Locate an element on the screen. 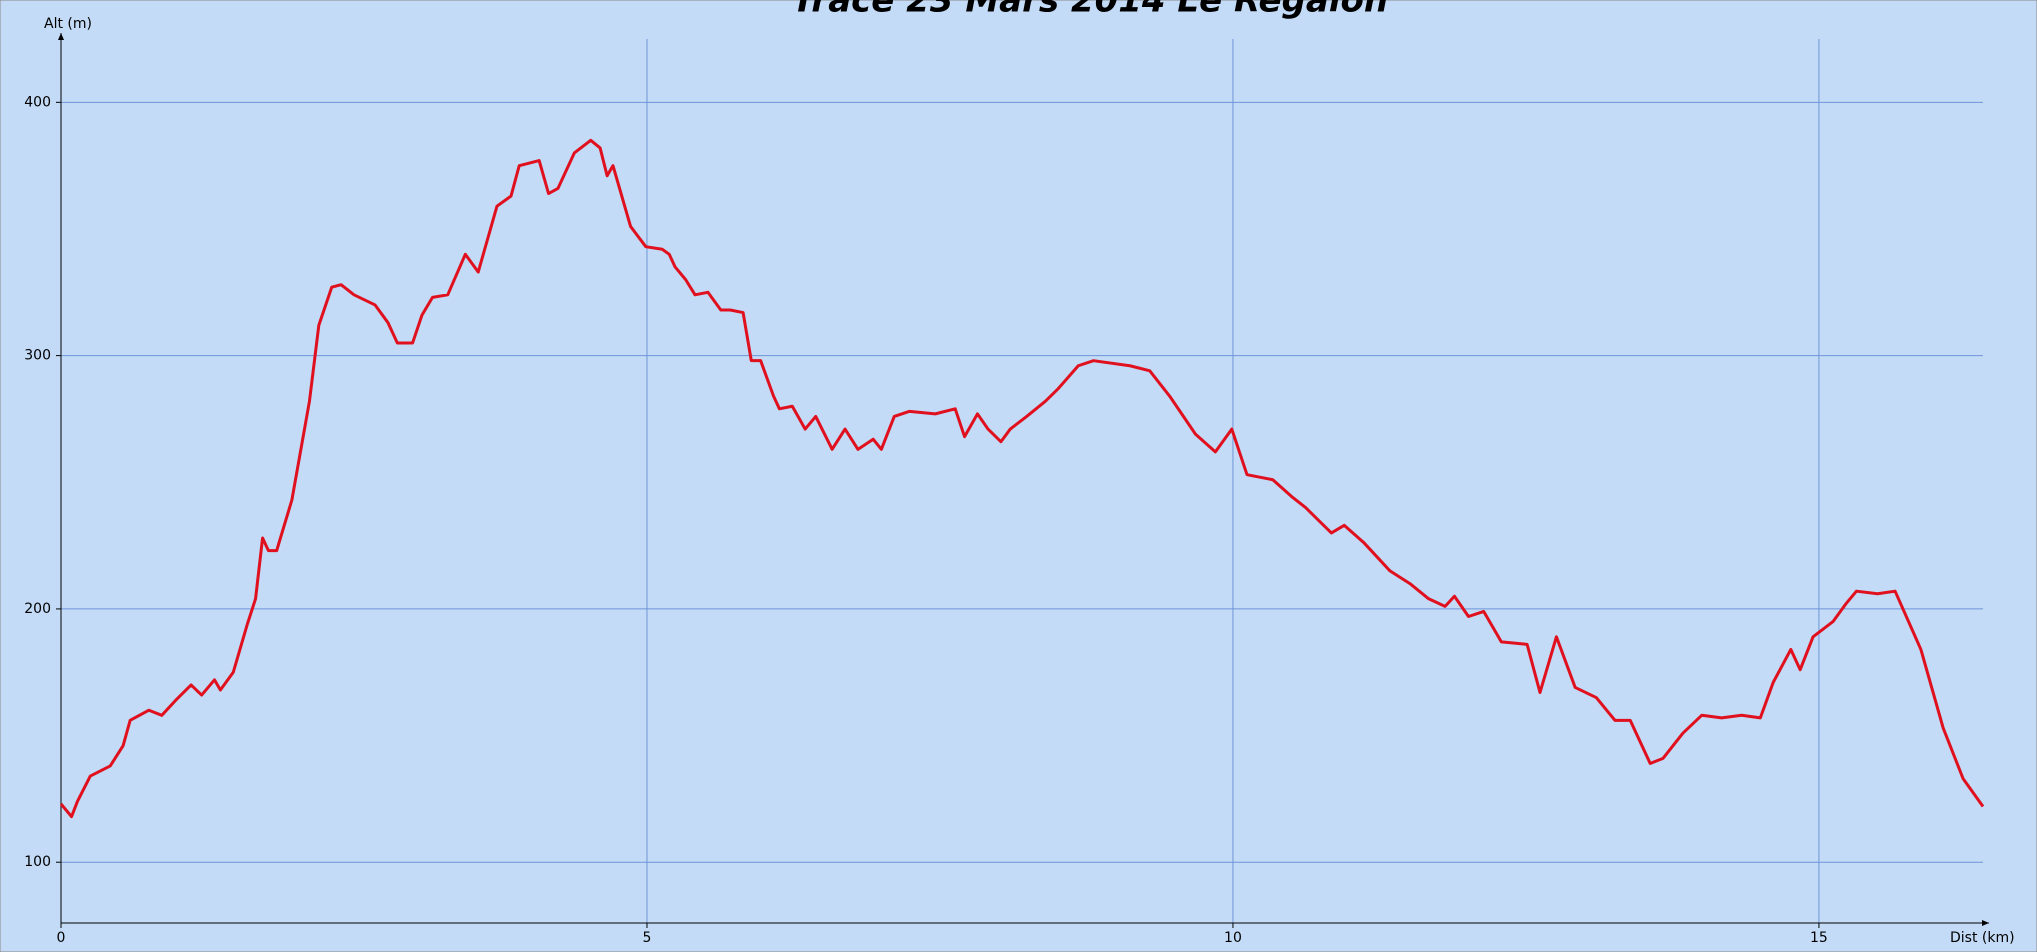  chart-title: Tracé 23 Mars 2014 Le Regalon is located at coordinates (1090, 10).